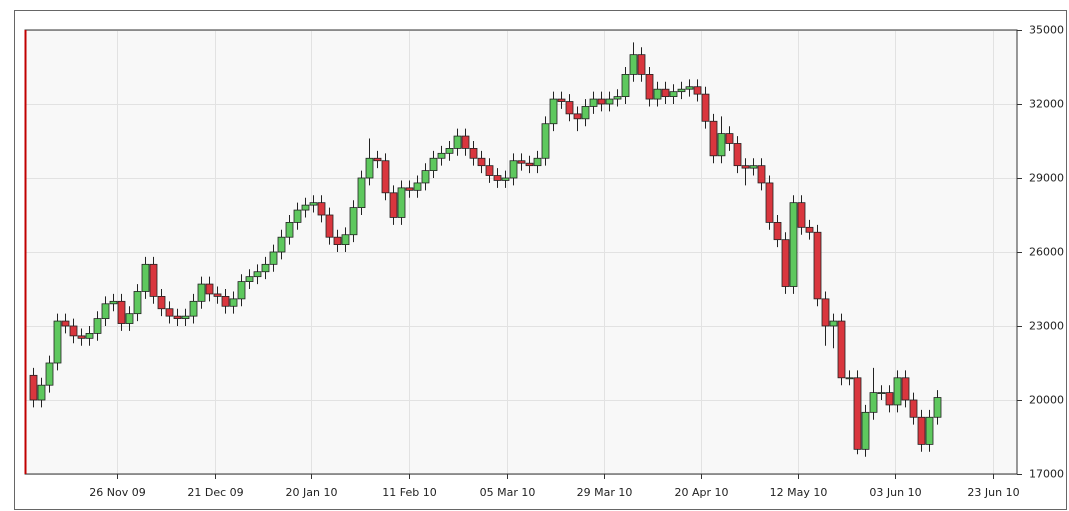  I want to click on x-tick-label: 05 Mar 10, so click(508, 492).